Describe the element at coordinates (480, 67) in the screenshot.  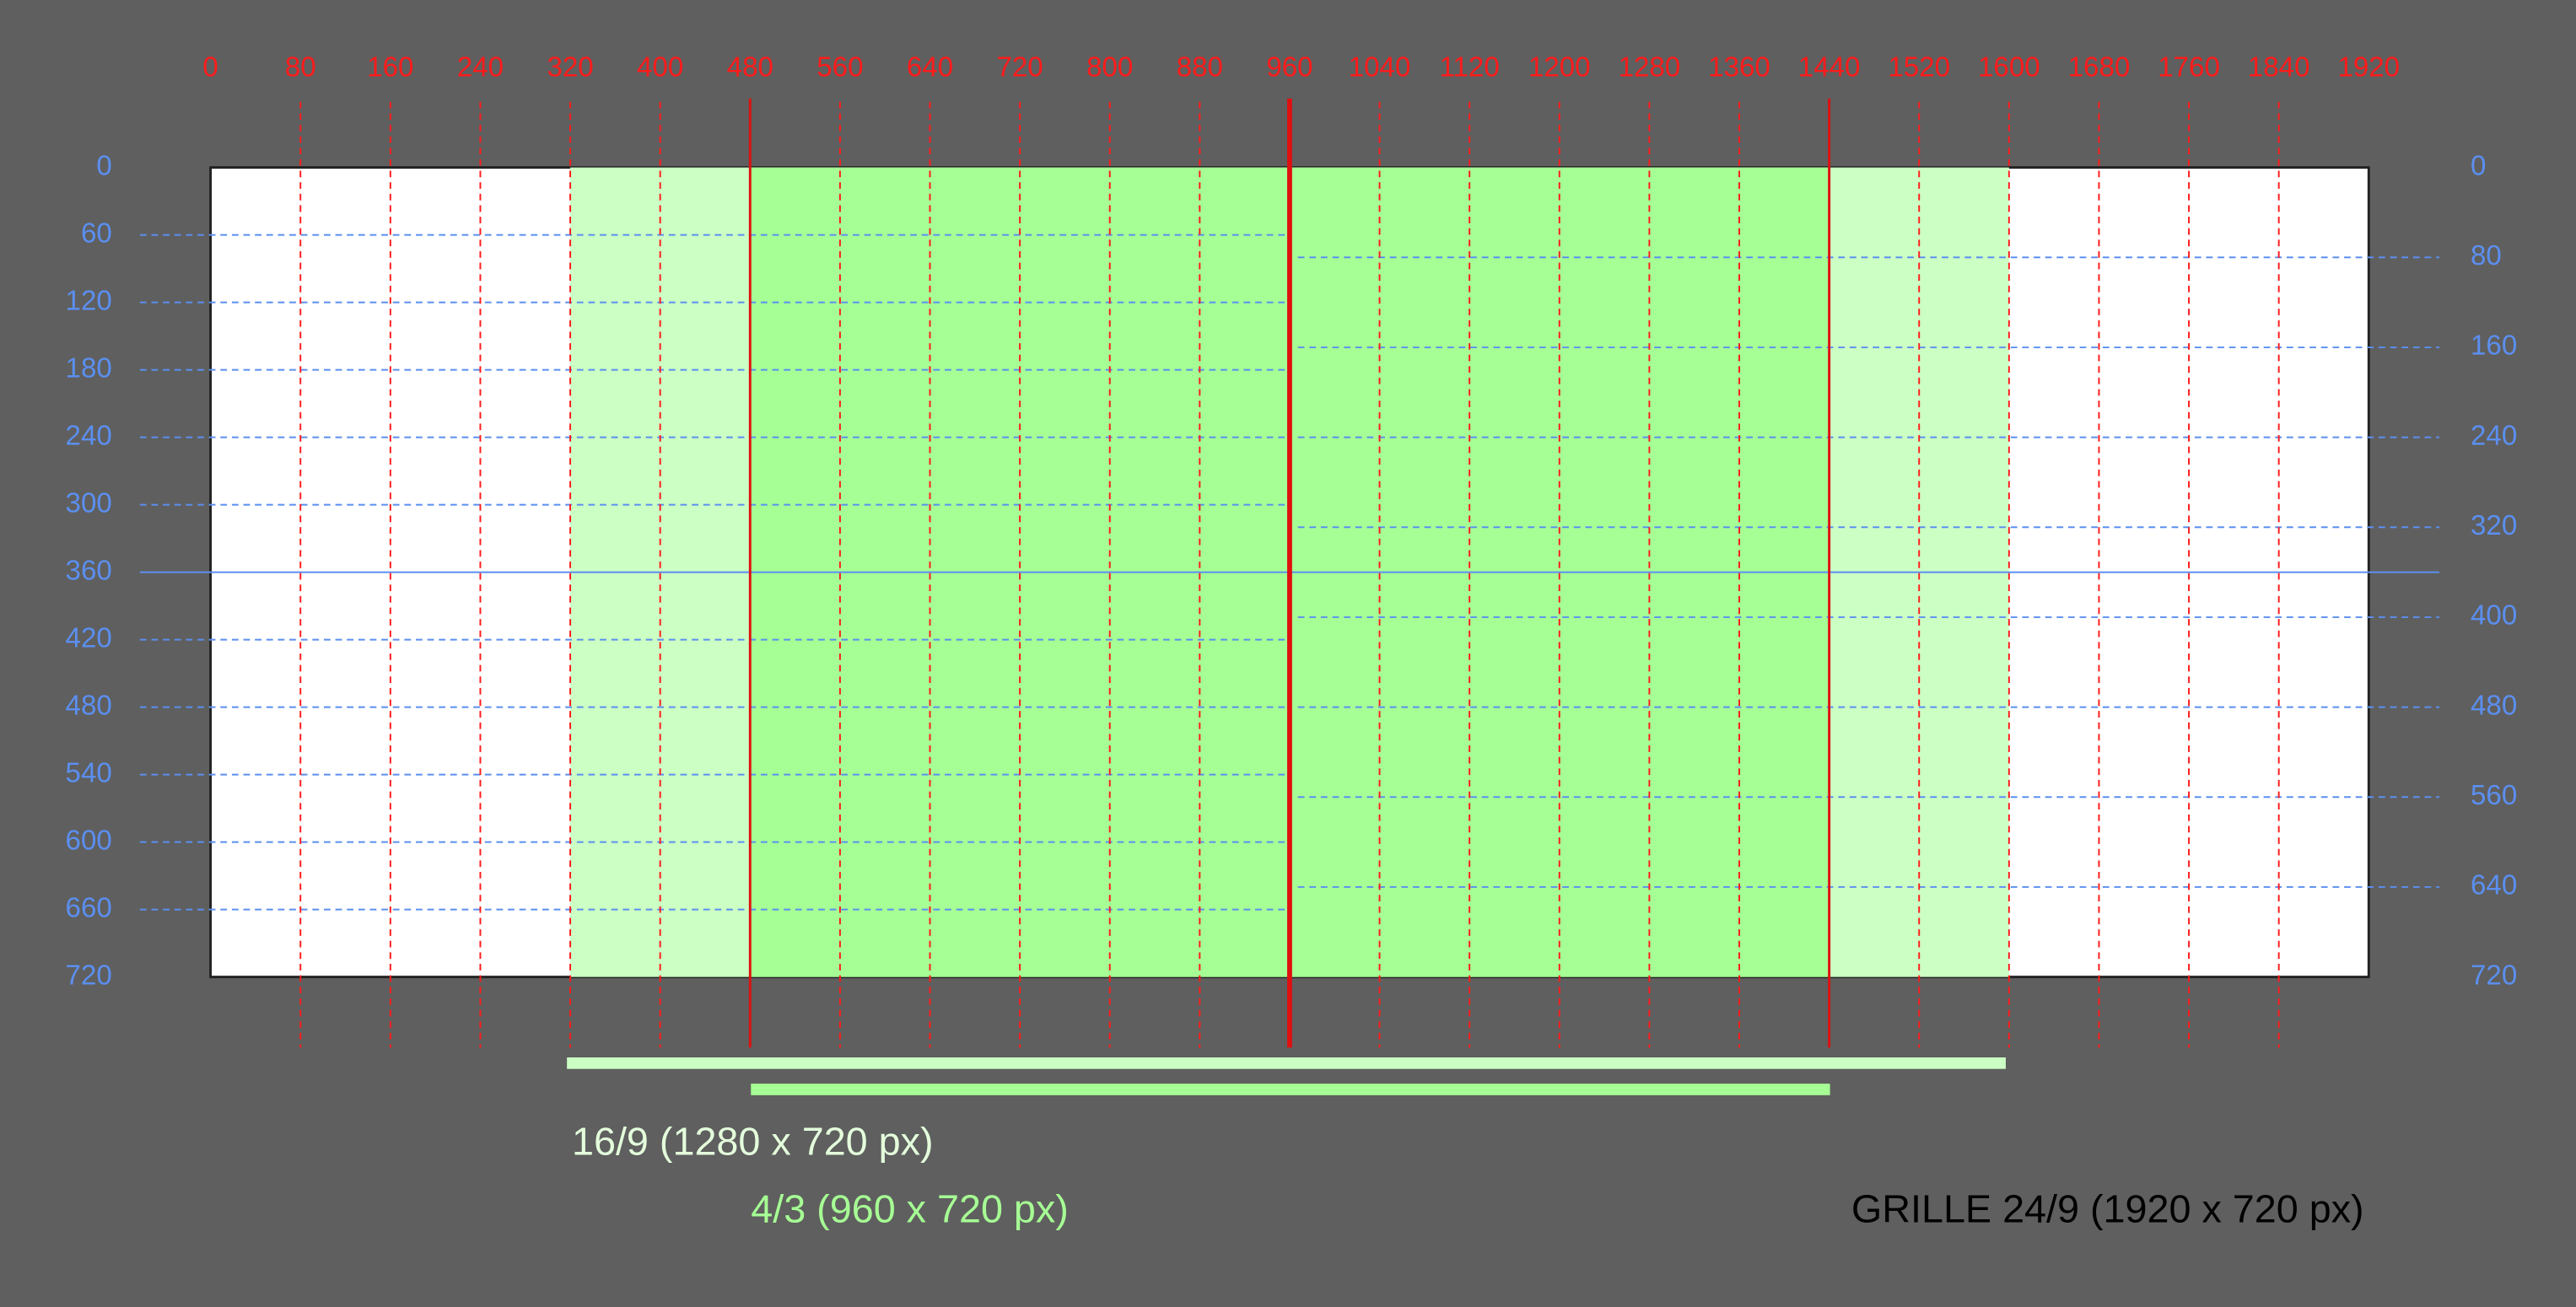
I see `x-label: 240` at that location.